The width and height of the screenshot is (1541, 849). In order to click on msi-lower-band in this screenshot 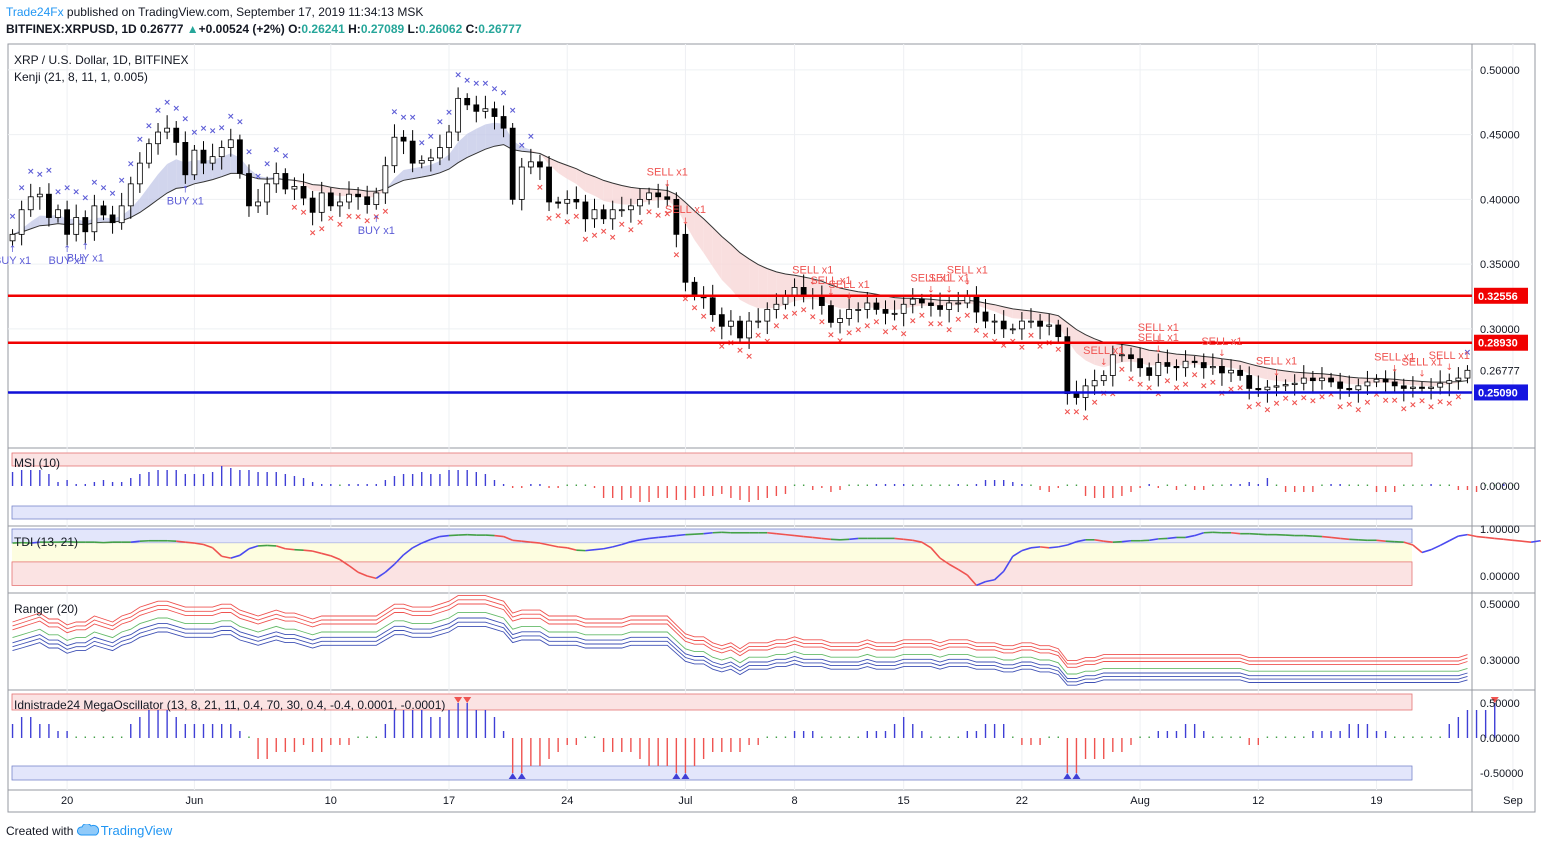, I will do `click(712, 512)`.